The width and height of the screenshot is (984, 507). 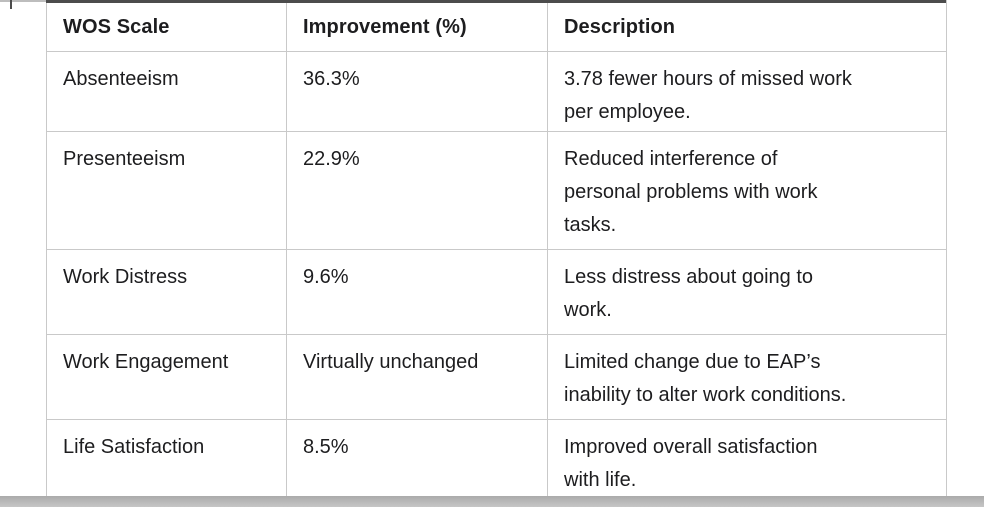 I want to click on header-row: WOS Scale Improvement (%) Description, so click(x=496, y=26).